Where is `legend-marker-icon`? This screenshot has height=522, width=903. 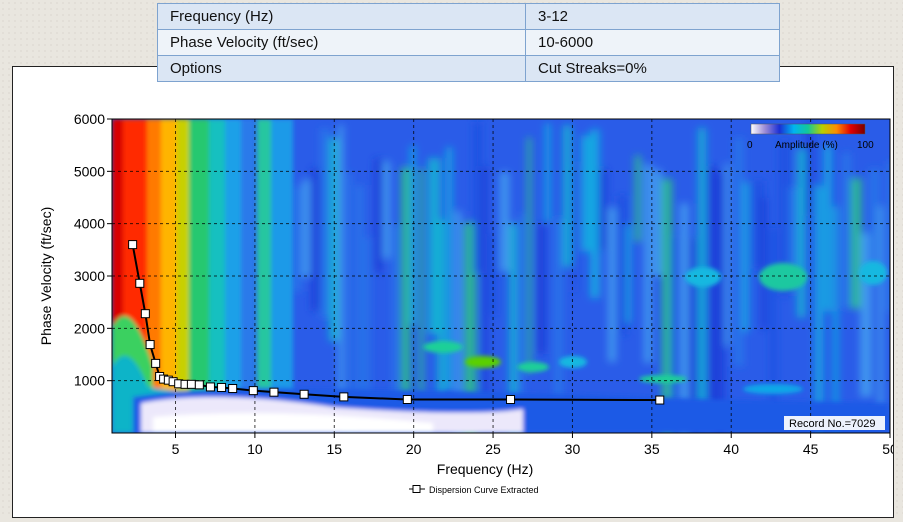 legend-marker-icon is located at coordinates (416, 489).